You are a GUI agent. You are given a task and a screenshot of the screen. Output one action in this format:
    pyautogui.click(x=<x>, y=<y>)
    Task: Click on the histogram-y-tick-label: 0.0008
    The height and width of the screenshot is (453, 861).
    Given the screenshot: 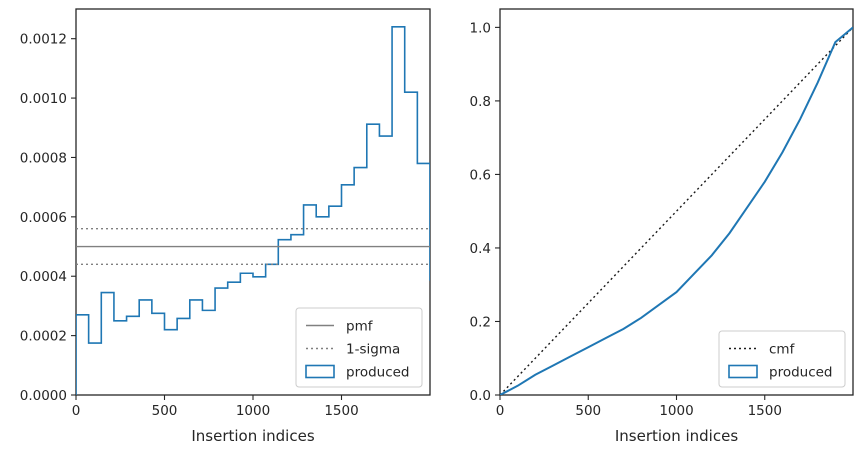 What is the action you would take?
    pyautogui.click(x=43, y=158)
    